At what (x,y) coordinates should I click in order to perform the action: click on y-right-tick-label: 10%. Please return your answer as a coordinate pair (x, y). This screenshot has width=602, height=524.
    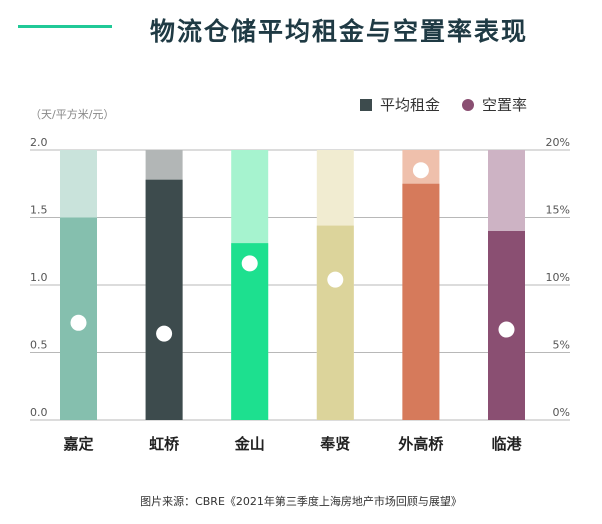
    Looking at the image, I should click on (558, 277).